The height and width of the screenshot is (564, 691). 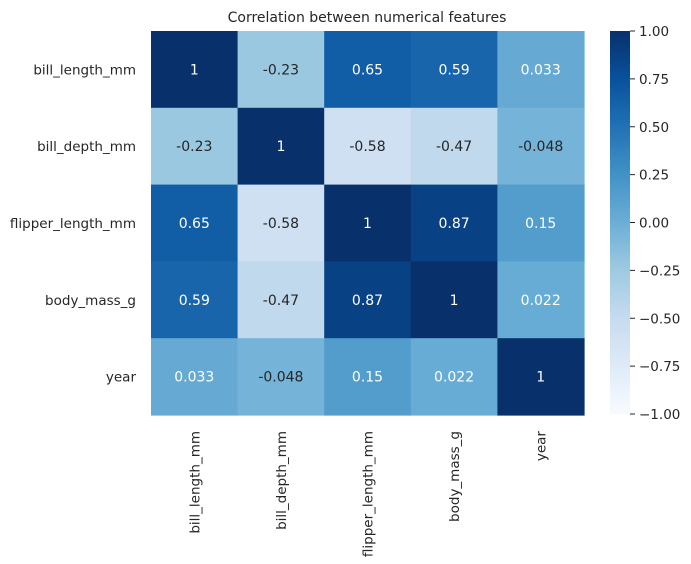 I want to click on y-tick-label: flipper_length_mm, so click(x=73, y=224).